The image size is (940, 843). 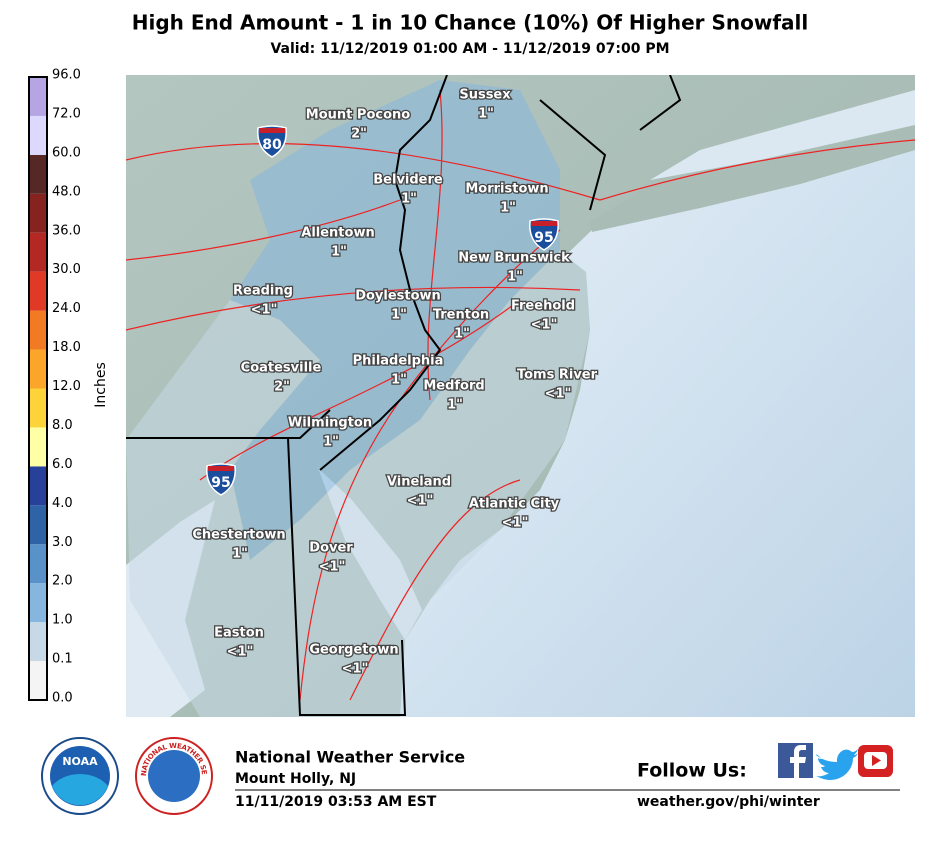 I want to click on colorbar-tick: 72.0, so click(x=66, y=113).